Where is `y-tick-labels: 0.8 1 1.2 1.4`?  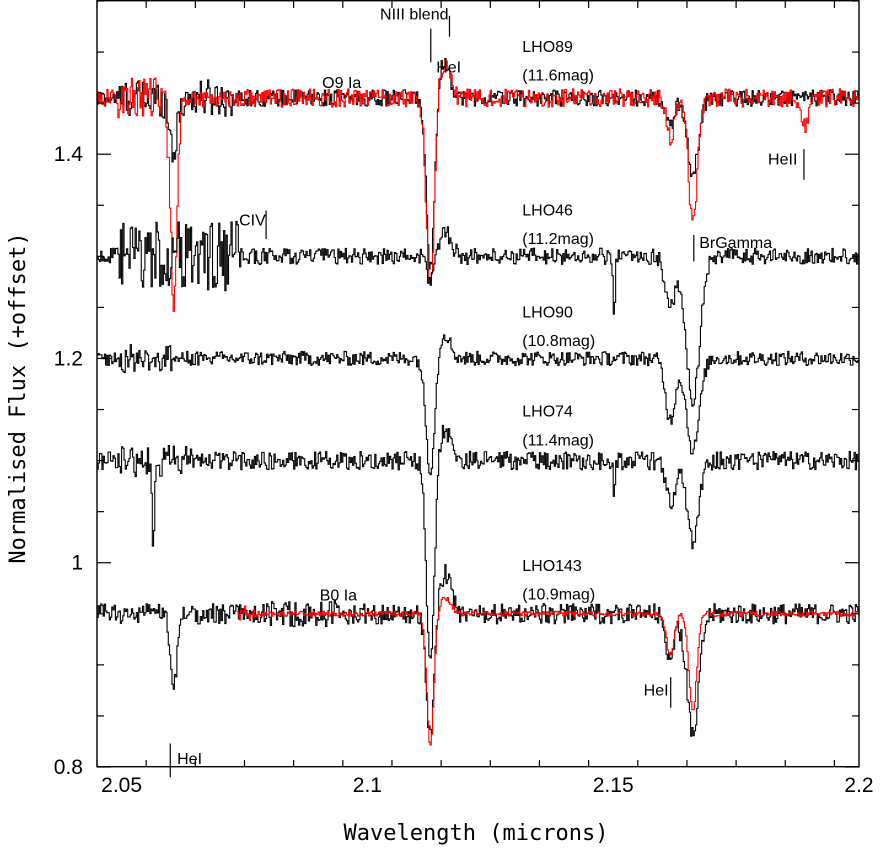
y-tick-labels: 0.8 1 1.2 1.4 is located at coordinates (69, 461).